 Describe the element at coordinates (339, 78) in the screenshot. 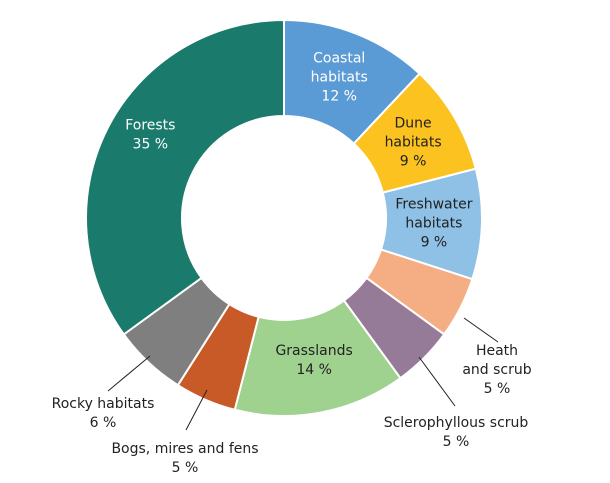

I see `category-label-coastal-habitats: habitats` at that location.